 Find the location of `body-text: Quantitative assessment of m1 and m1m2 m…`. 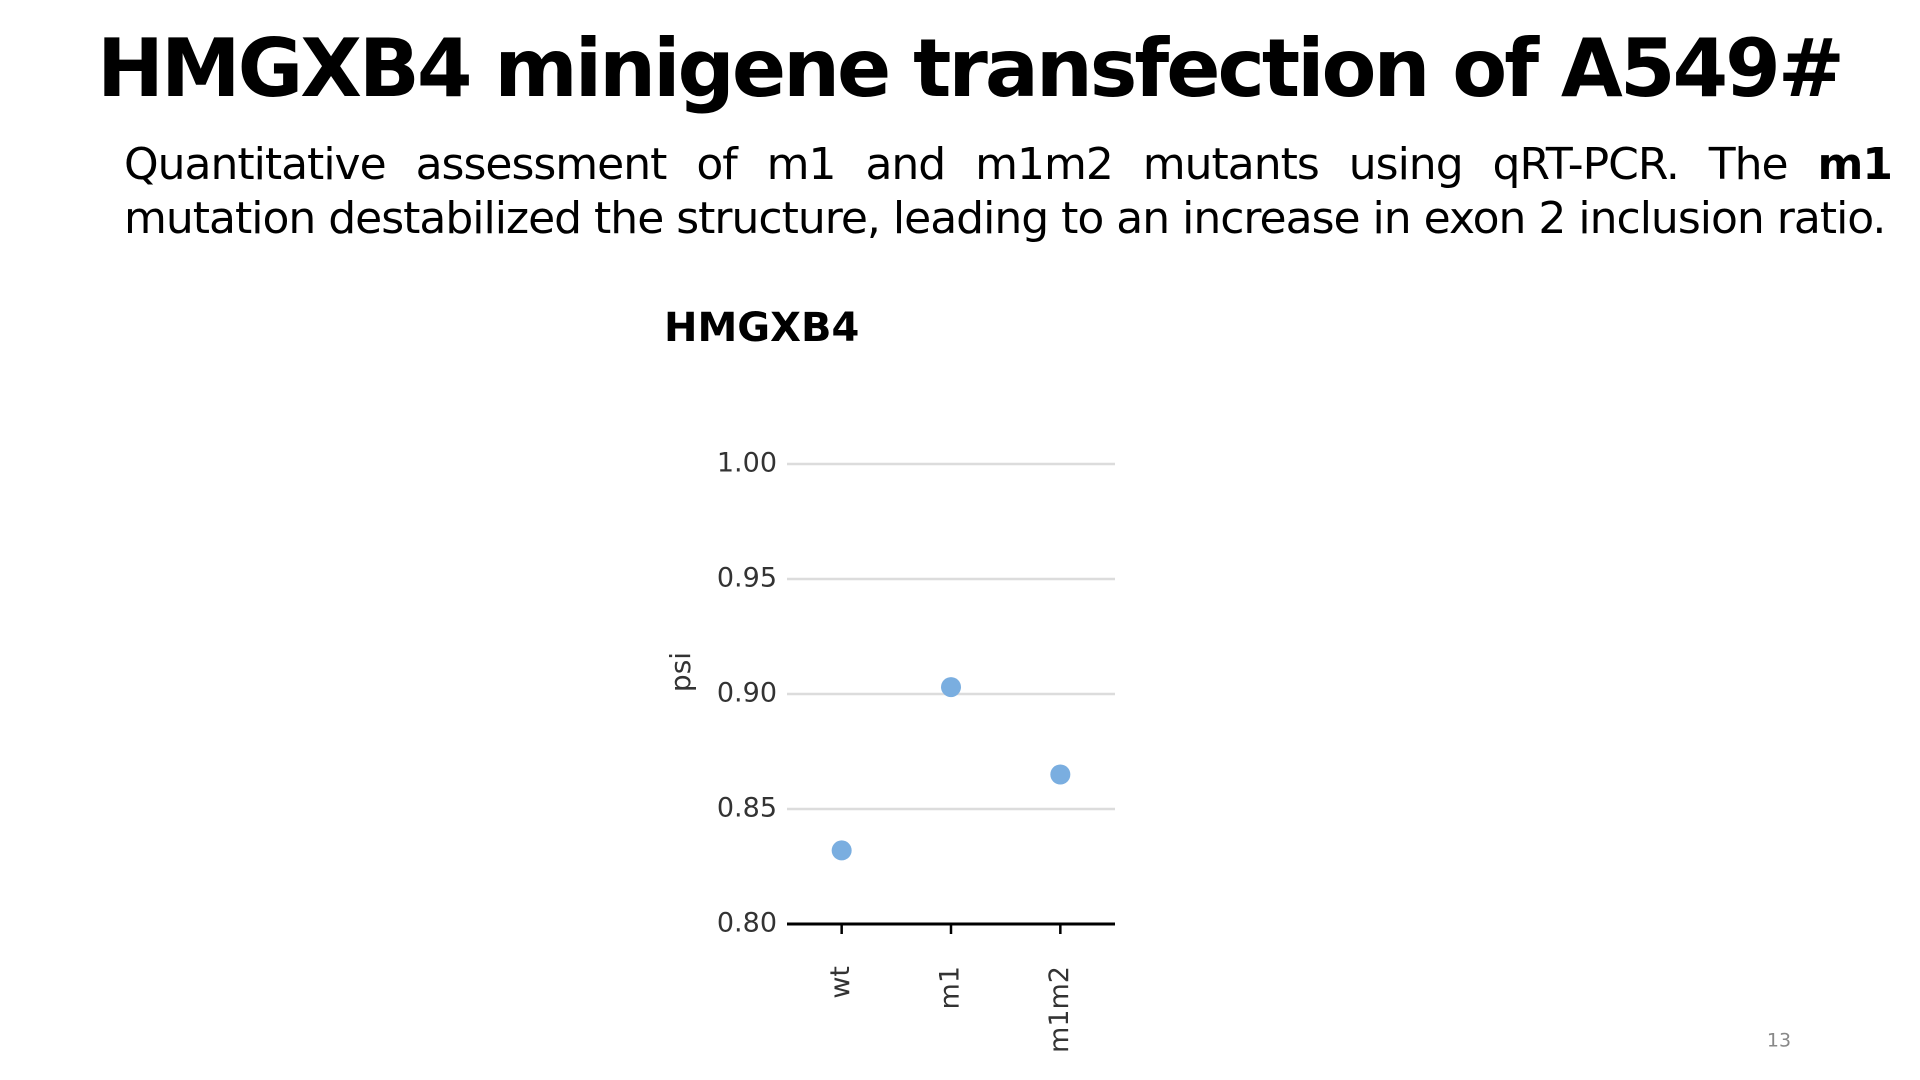

body-text: Quantitative assessment of m1 and m1m2 m… is located at coordinates (1008, 192).